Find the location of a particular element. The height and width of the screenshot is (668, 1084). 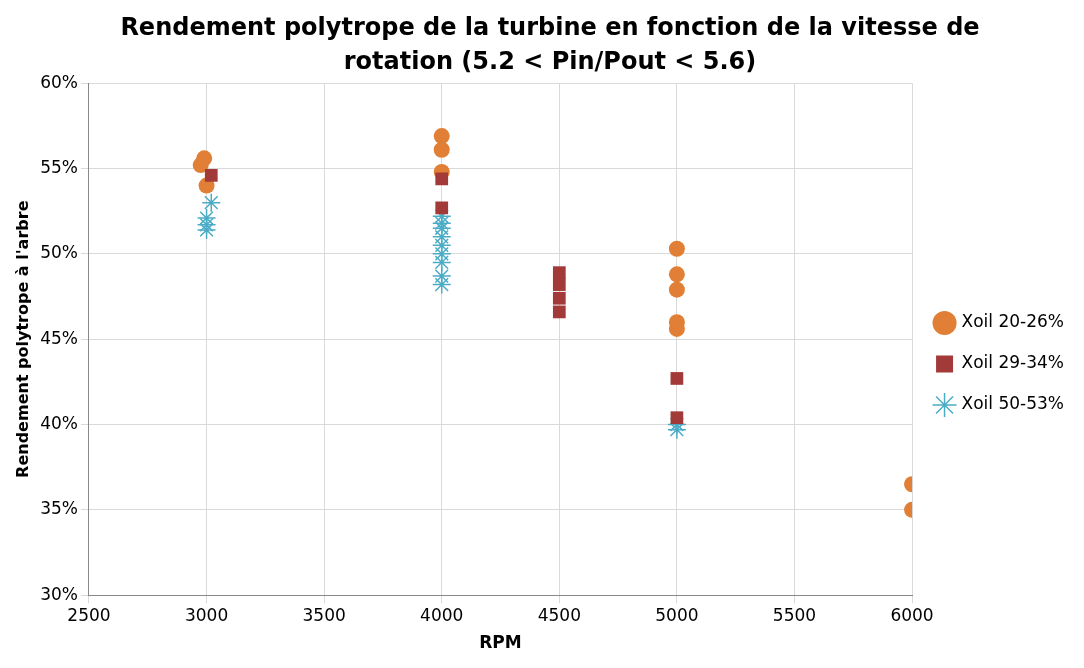

y-tick-label: 60% is located at coordinates (59, 81).